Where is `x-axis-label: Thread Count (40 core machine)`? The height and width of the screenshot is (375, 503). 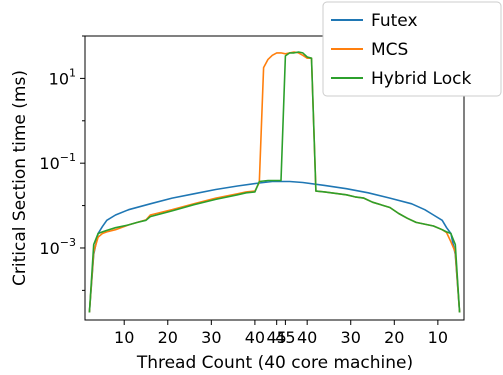
x-axis-label: Thread Count (40 core machine) is located at coordinates (274, 363).